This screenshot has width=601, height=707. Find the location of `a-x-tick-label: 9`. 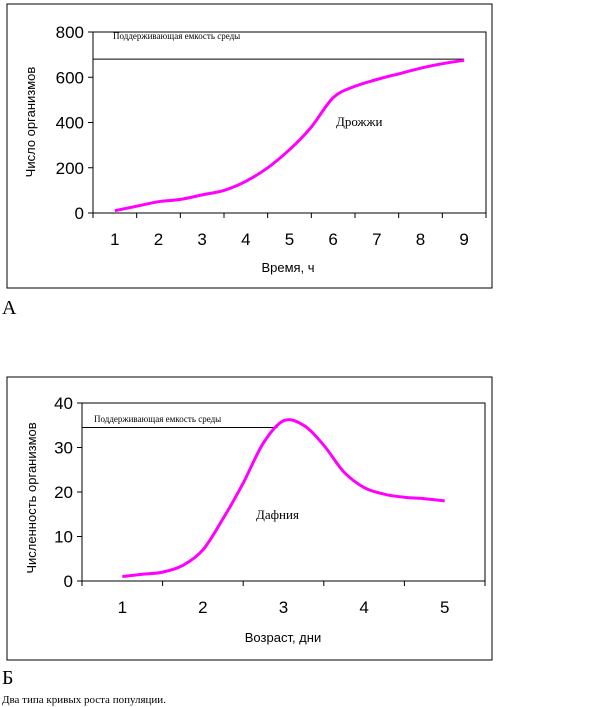

a-x-tick-label: 9 is located at coordinates (463, 239).